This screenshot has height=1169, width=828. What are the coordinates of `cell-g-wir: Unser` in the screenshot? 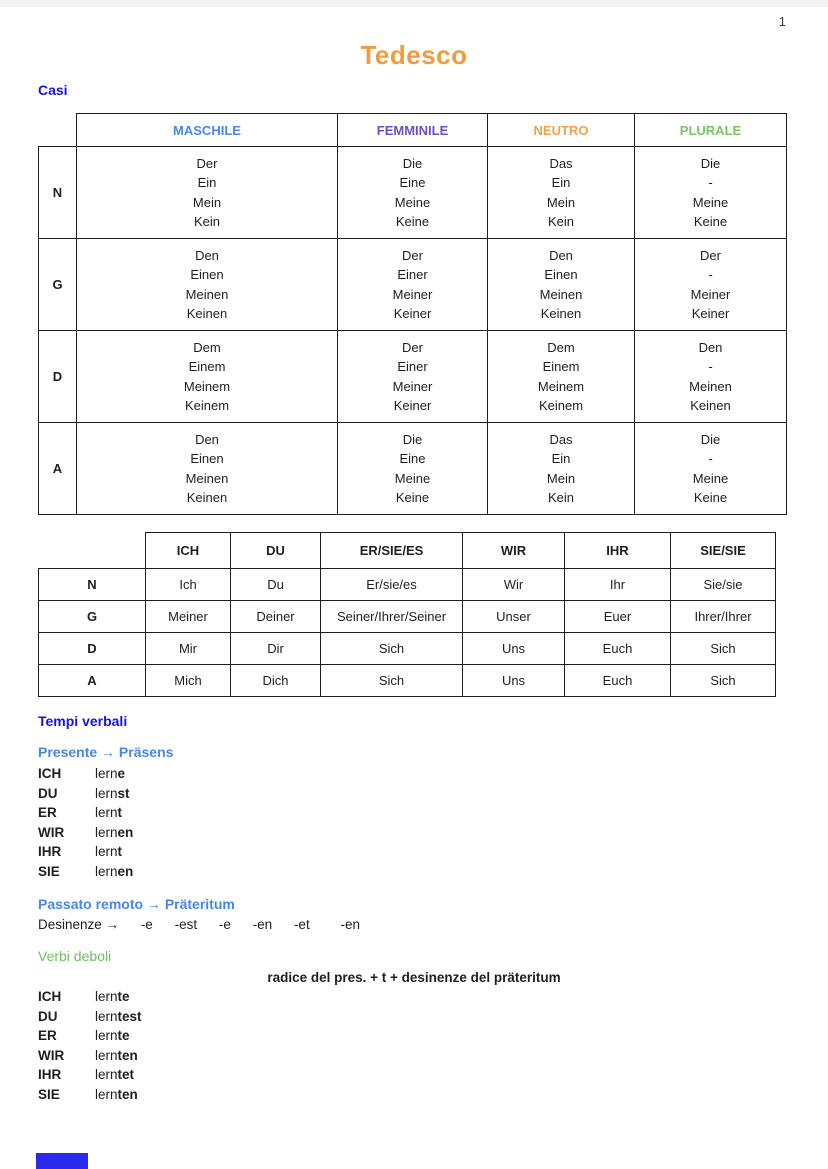 It's located at (513, 616).